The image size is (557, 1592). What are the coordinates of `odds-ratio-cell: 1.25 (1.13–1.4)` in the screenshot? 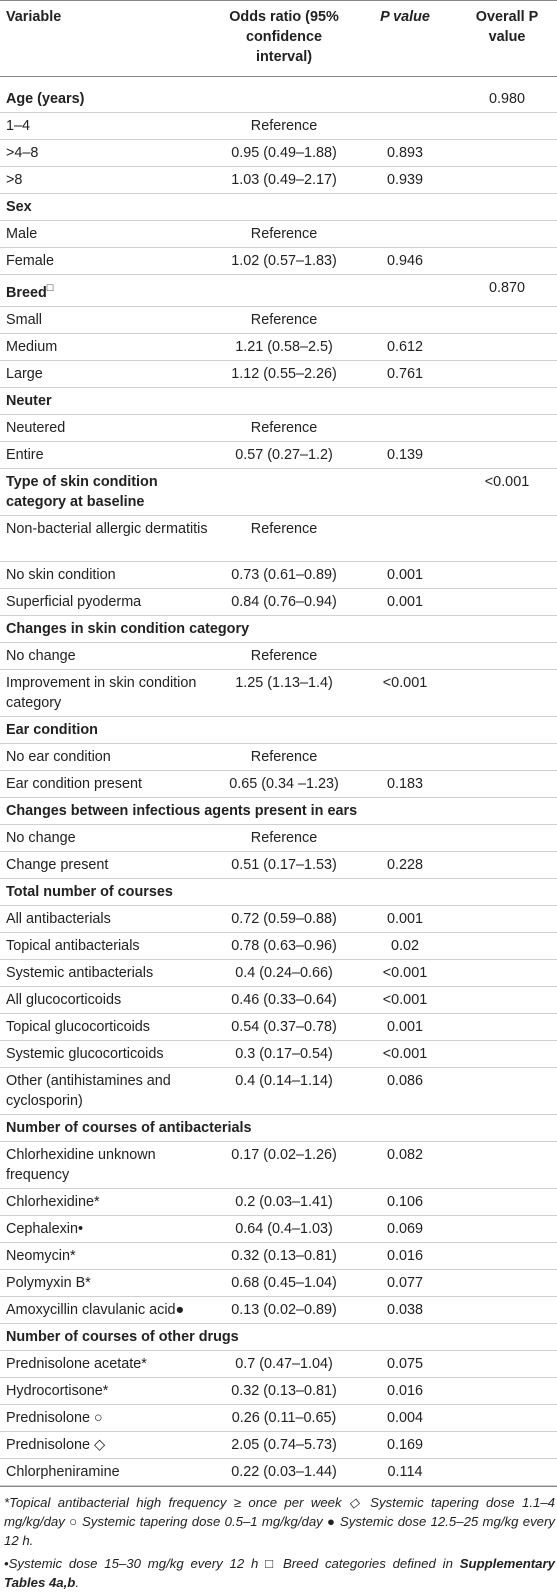 It's located at (284, 693).